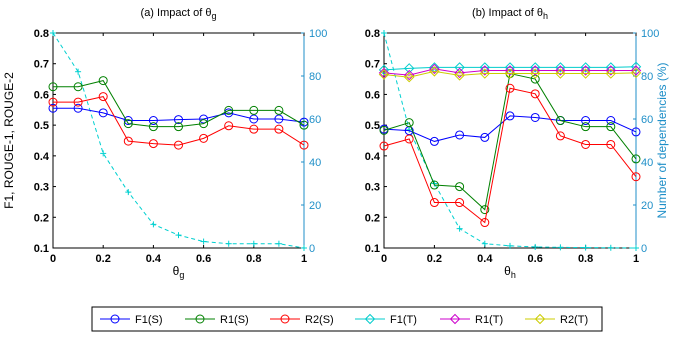  Describe the element at coordinates (504, 13) in the screenshot. I see `chart-title-text: (b) Impact of` at that location.